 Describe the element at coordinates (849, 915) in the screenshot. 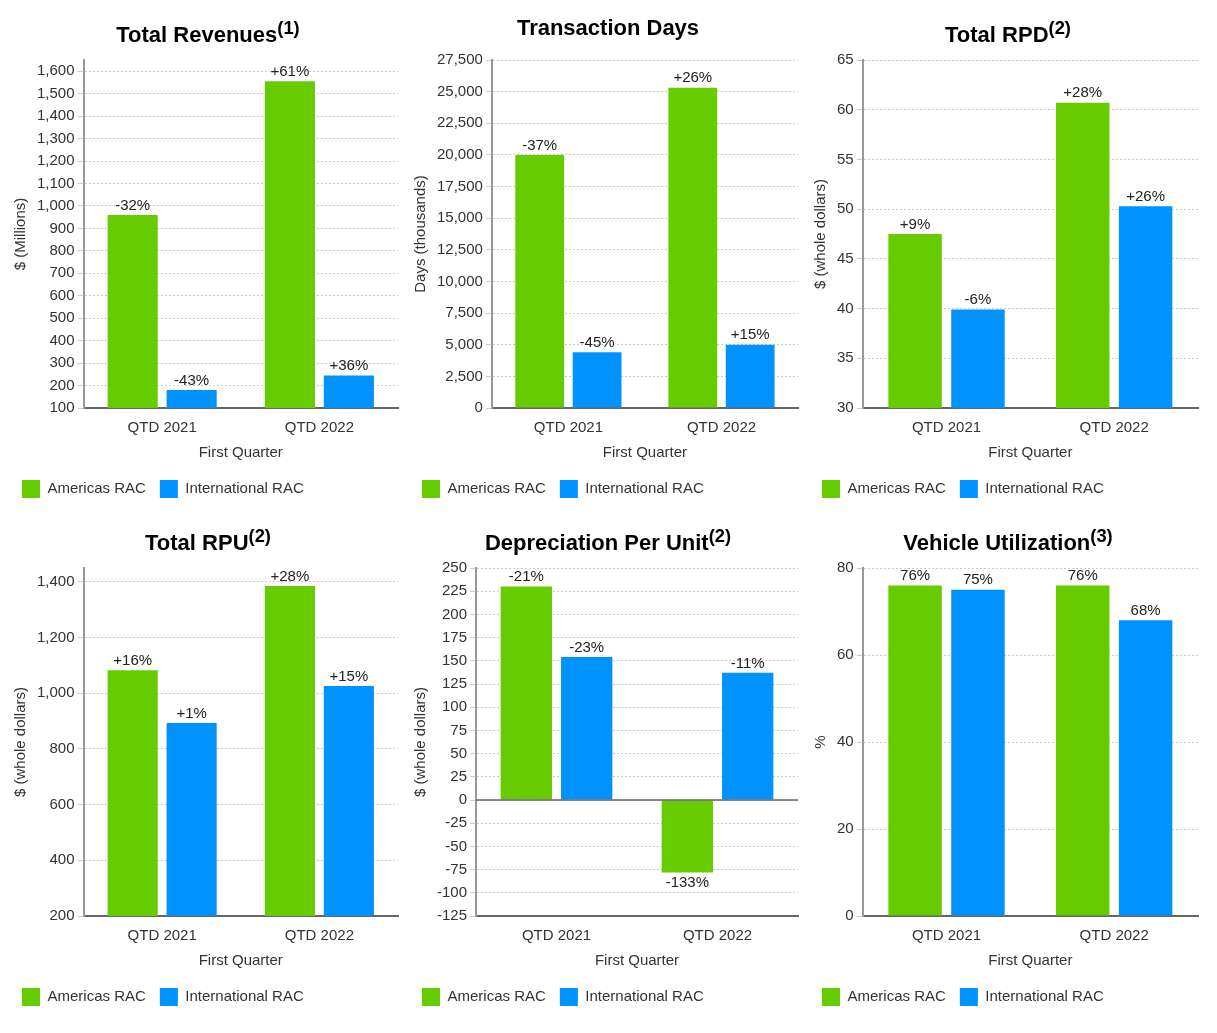

I see `y-tick-label: 0` at that location.